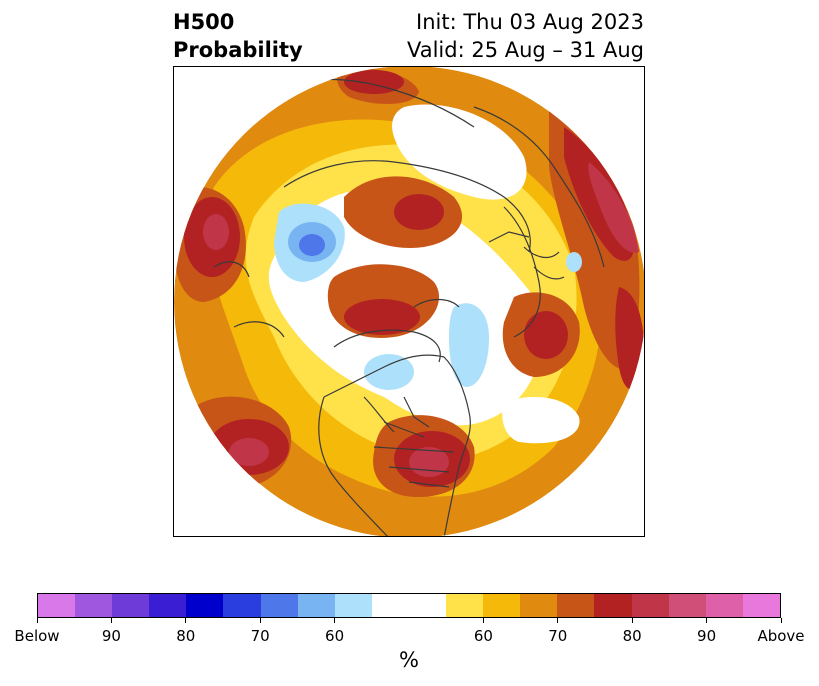 The width and height of the screenshot is (819, 686). I want to click on negative-anomaly-west-core, so click(312, 245).